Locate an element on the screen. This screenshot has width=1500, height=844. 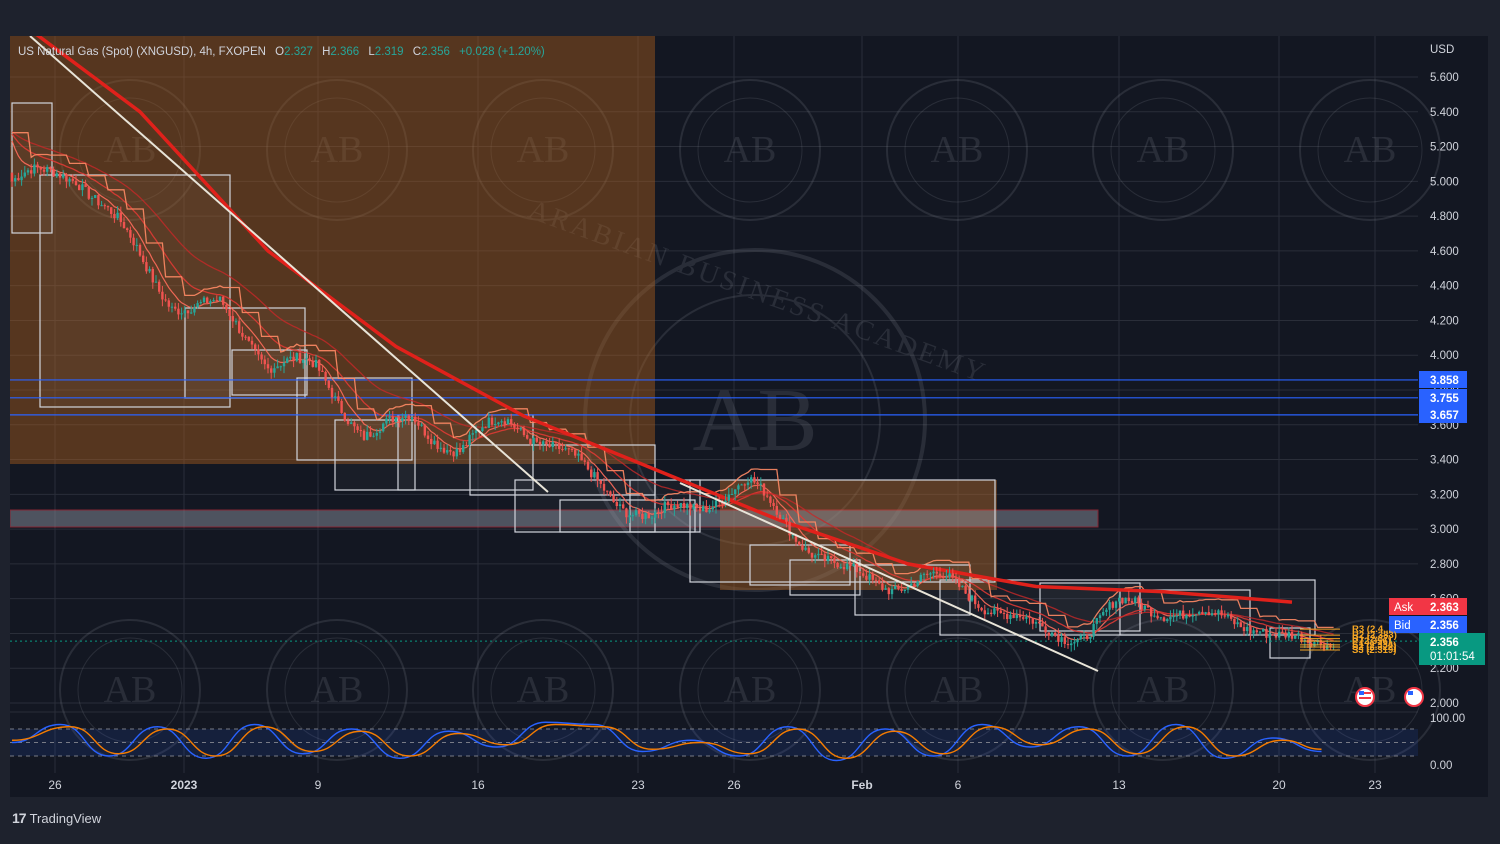
pivot-label-5: S2 (2.322) is located at coordinates (1374, 647).